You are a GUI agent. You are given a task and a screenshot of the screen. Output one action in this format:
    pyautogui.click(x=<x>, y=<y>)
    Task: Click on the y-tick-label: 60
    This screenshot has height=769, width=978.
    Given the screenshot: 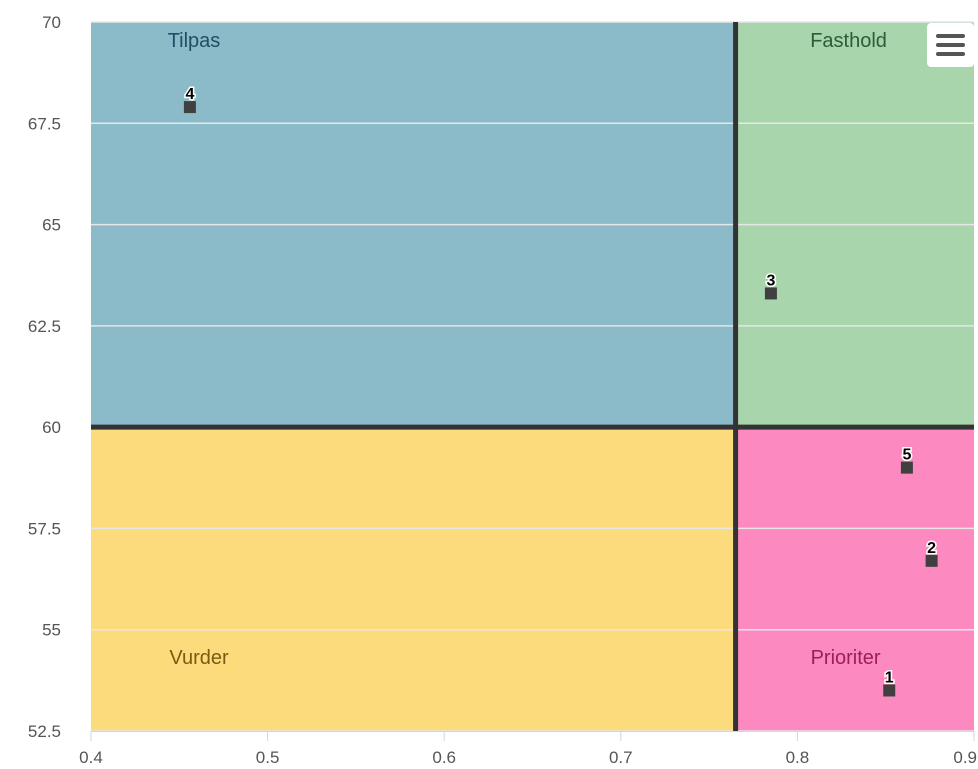 What is the action you would take?
    pyautogui.click(x=51, y=427)
    